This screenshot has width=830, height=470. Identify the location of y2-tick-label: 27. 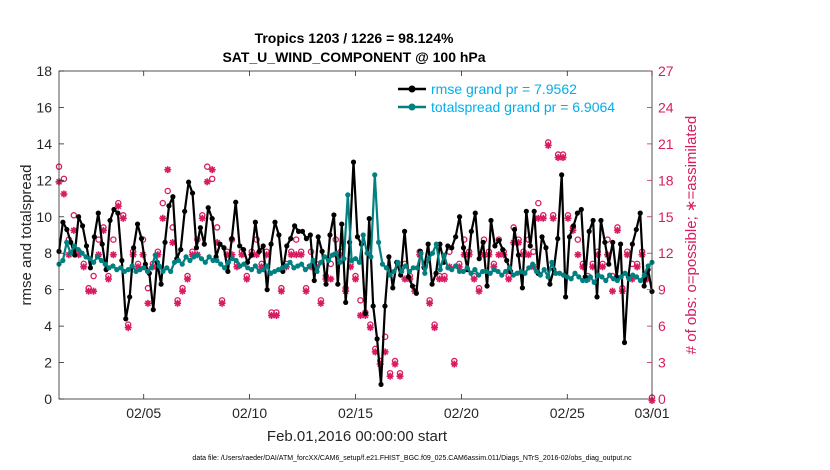
(666, 71).